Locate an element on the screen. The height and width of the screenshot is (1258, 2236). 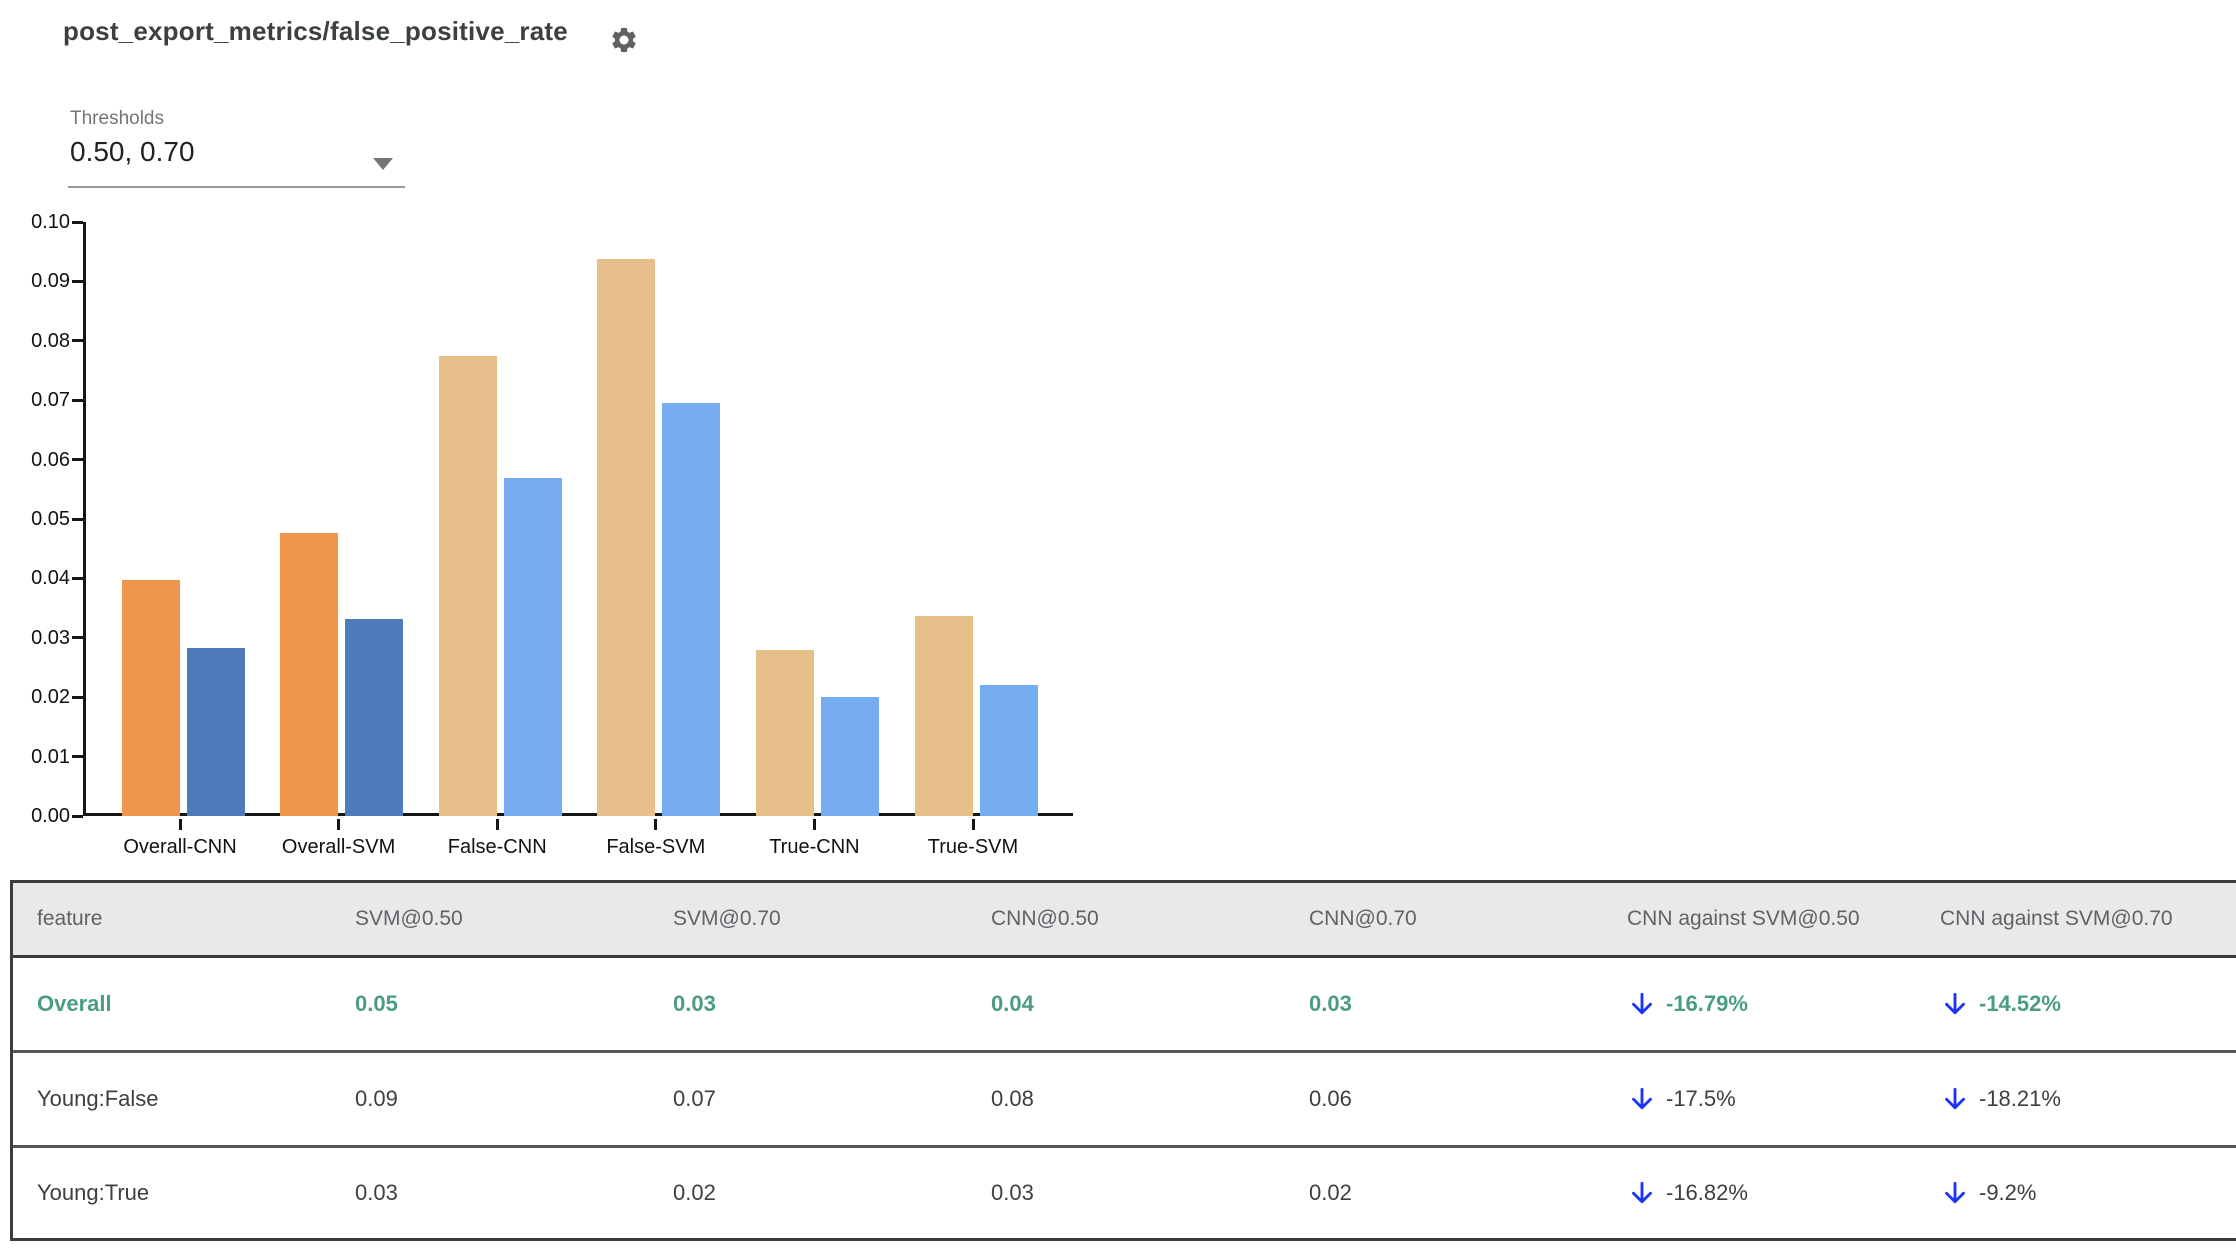
column-header-svm-0-70: SVM@0.70 is located at coordinates (727, 918).